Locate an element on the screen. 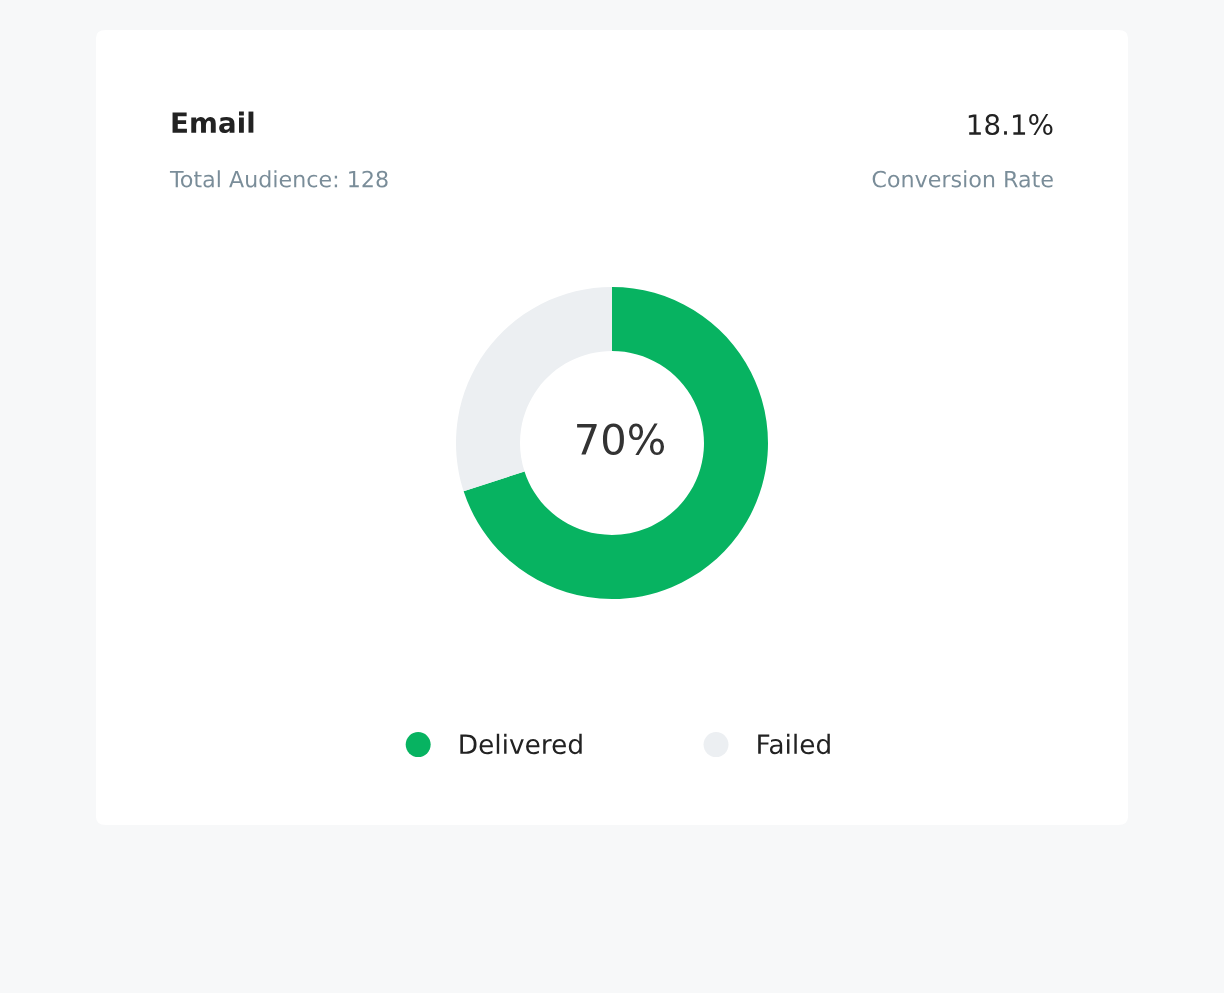 Image resolution: width=1224 pixels, height=993 pixels. legend-label: Delivered is located at coordinates (521, 744).